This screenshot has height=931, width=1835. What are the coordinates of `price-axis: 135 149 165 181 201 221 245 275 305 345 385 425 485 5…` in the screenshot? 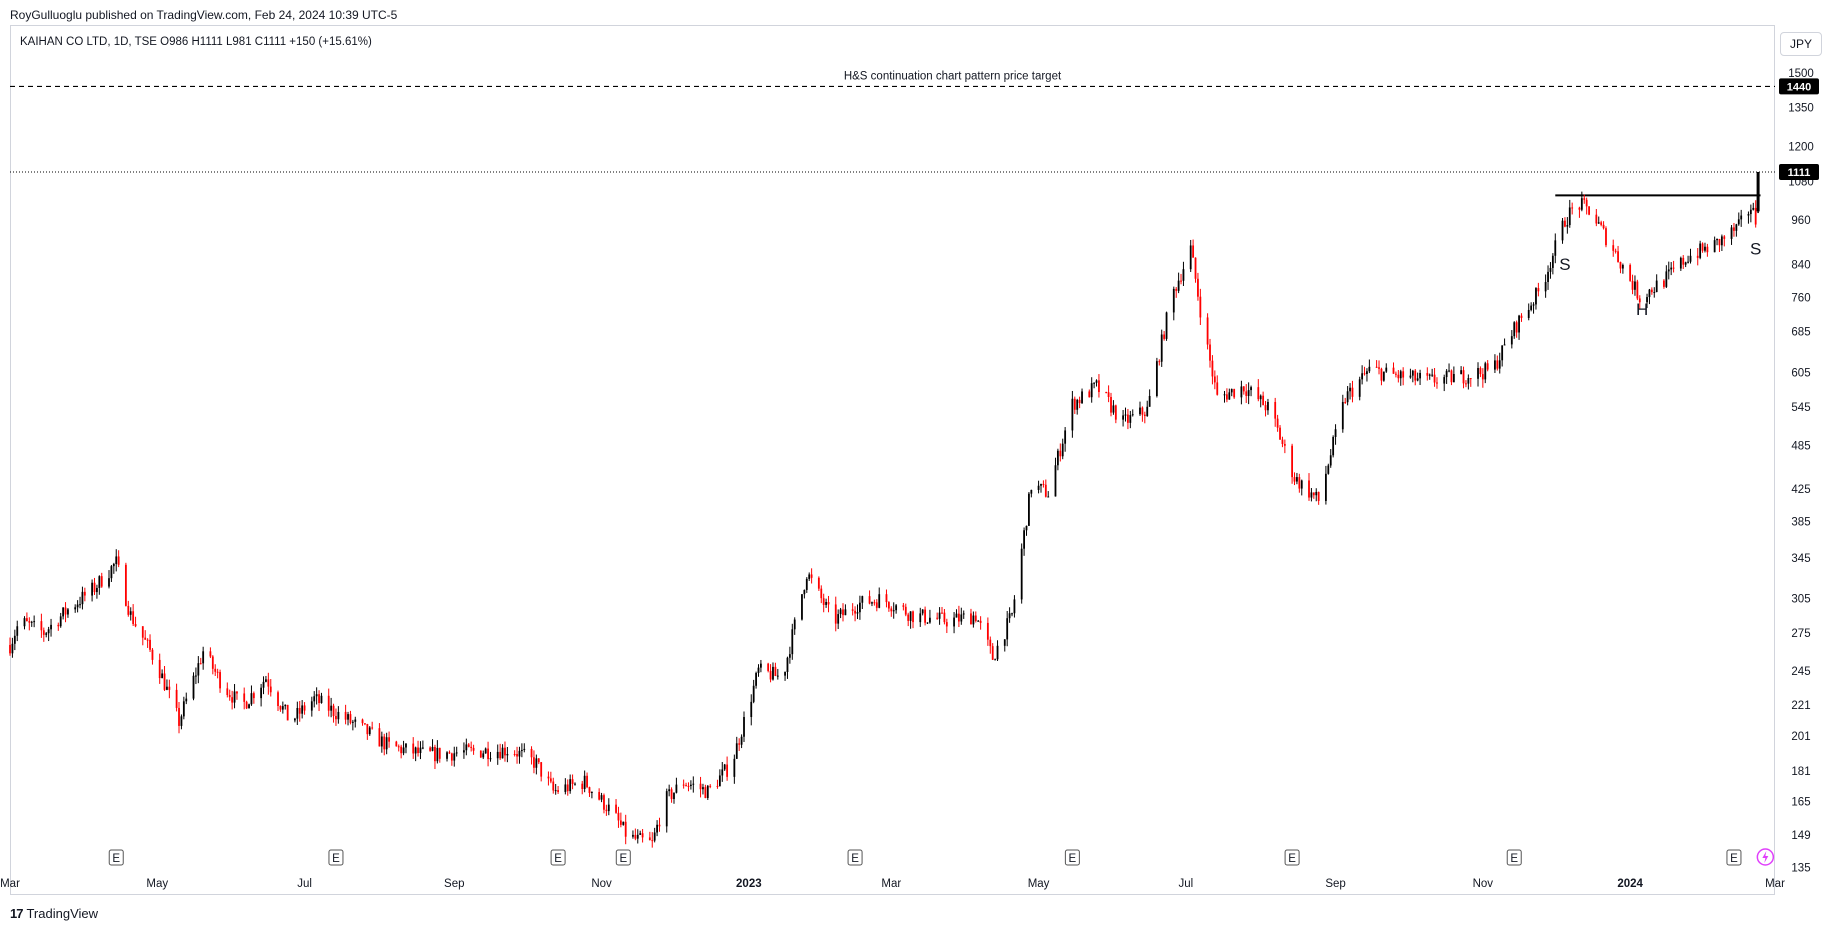 It's located at (1799, 471).